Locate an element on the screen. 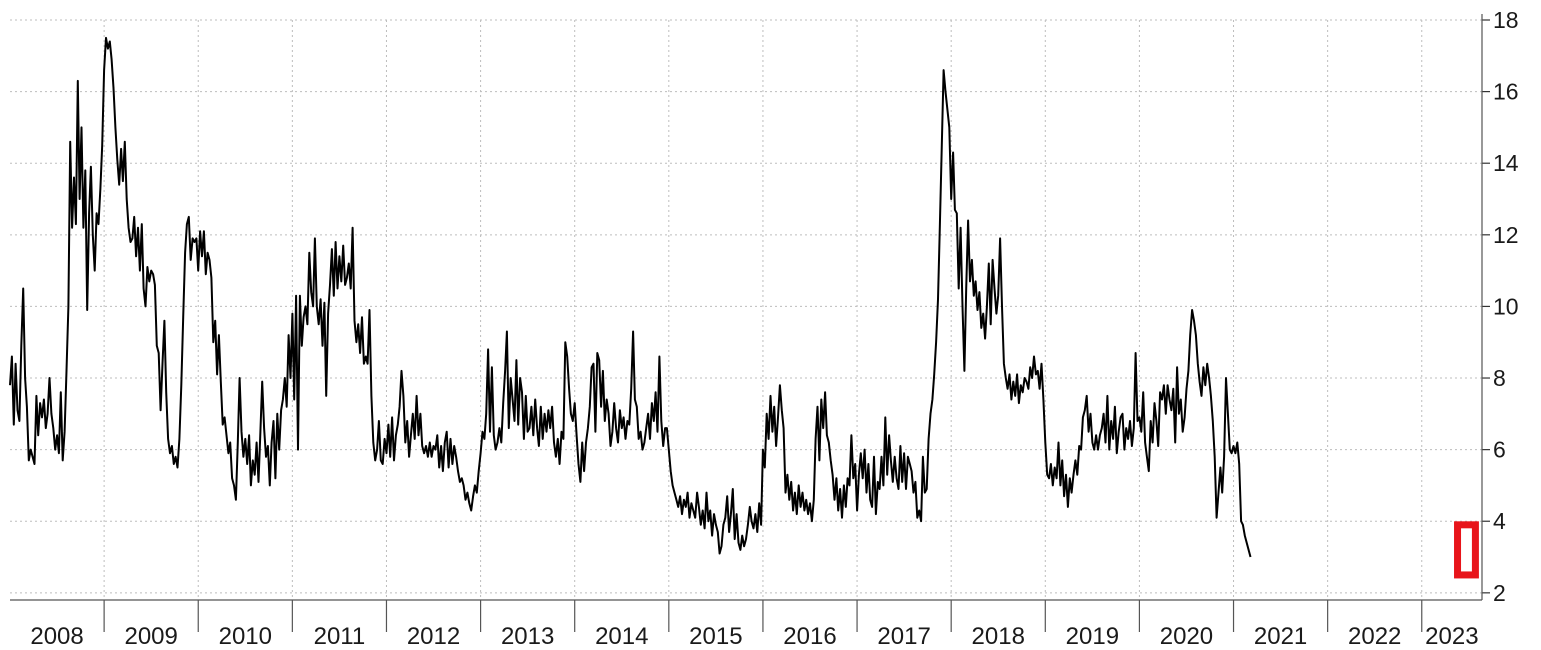  x-tick-label: 2017 is located at coordinates (903, 636).